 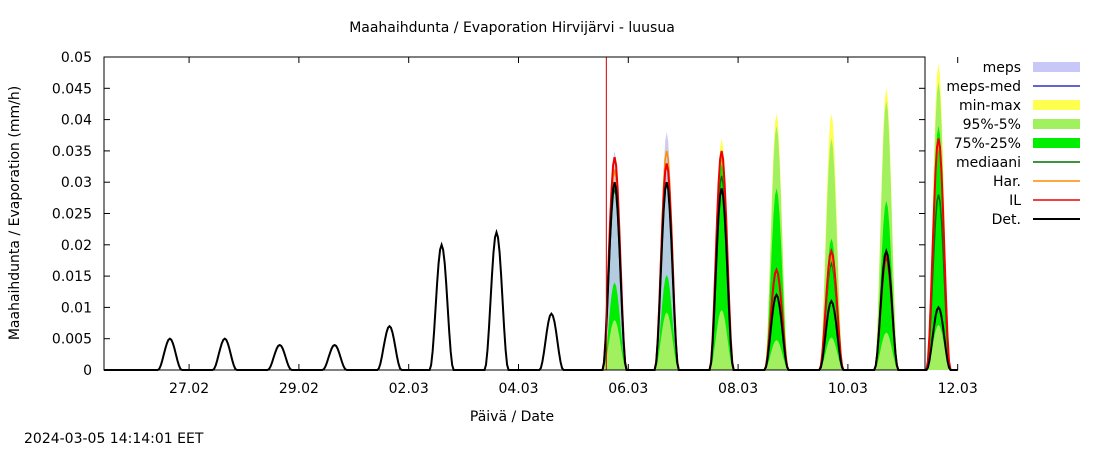 I want to click on timestamp: 2024-03-05 14:14:01 EET, so click(x=114, y=439).